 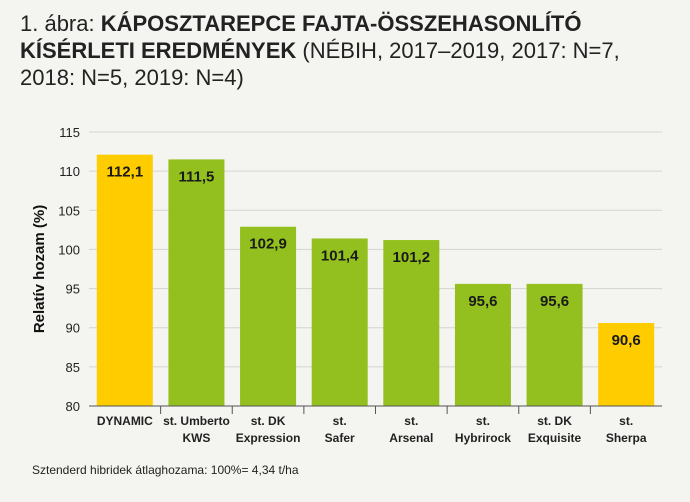 I want to click on bar-value-label: 112,1, so click(x=124, y=172).